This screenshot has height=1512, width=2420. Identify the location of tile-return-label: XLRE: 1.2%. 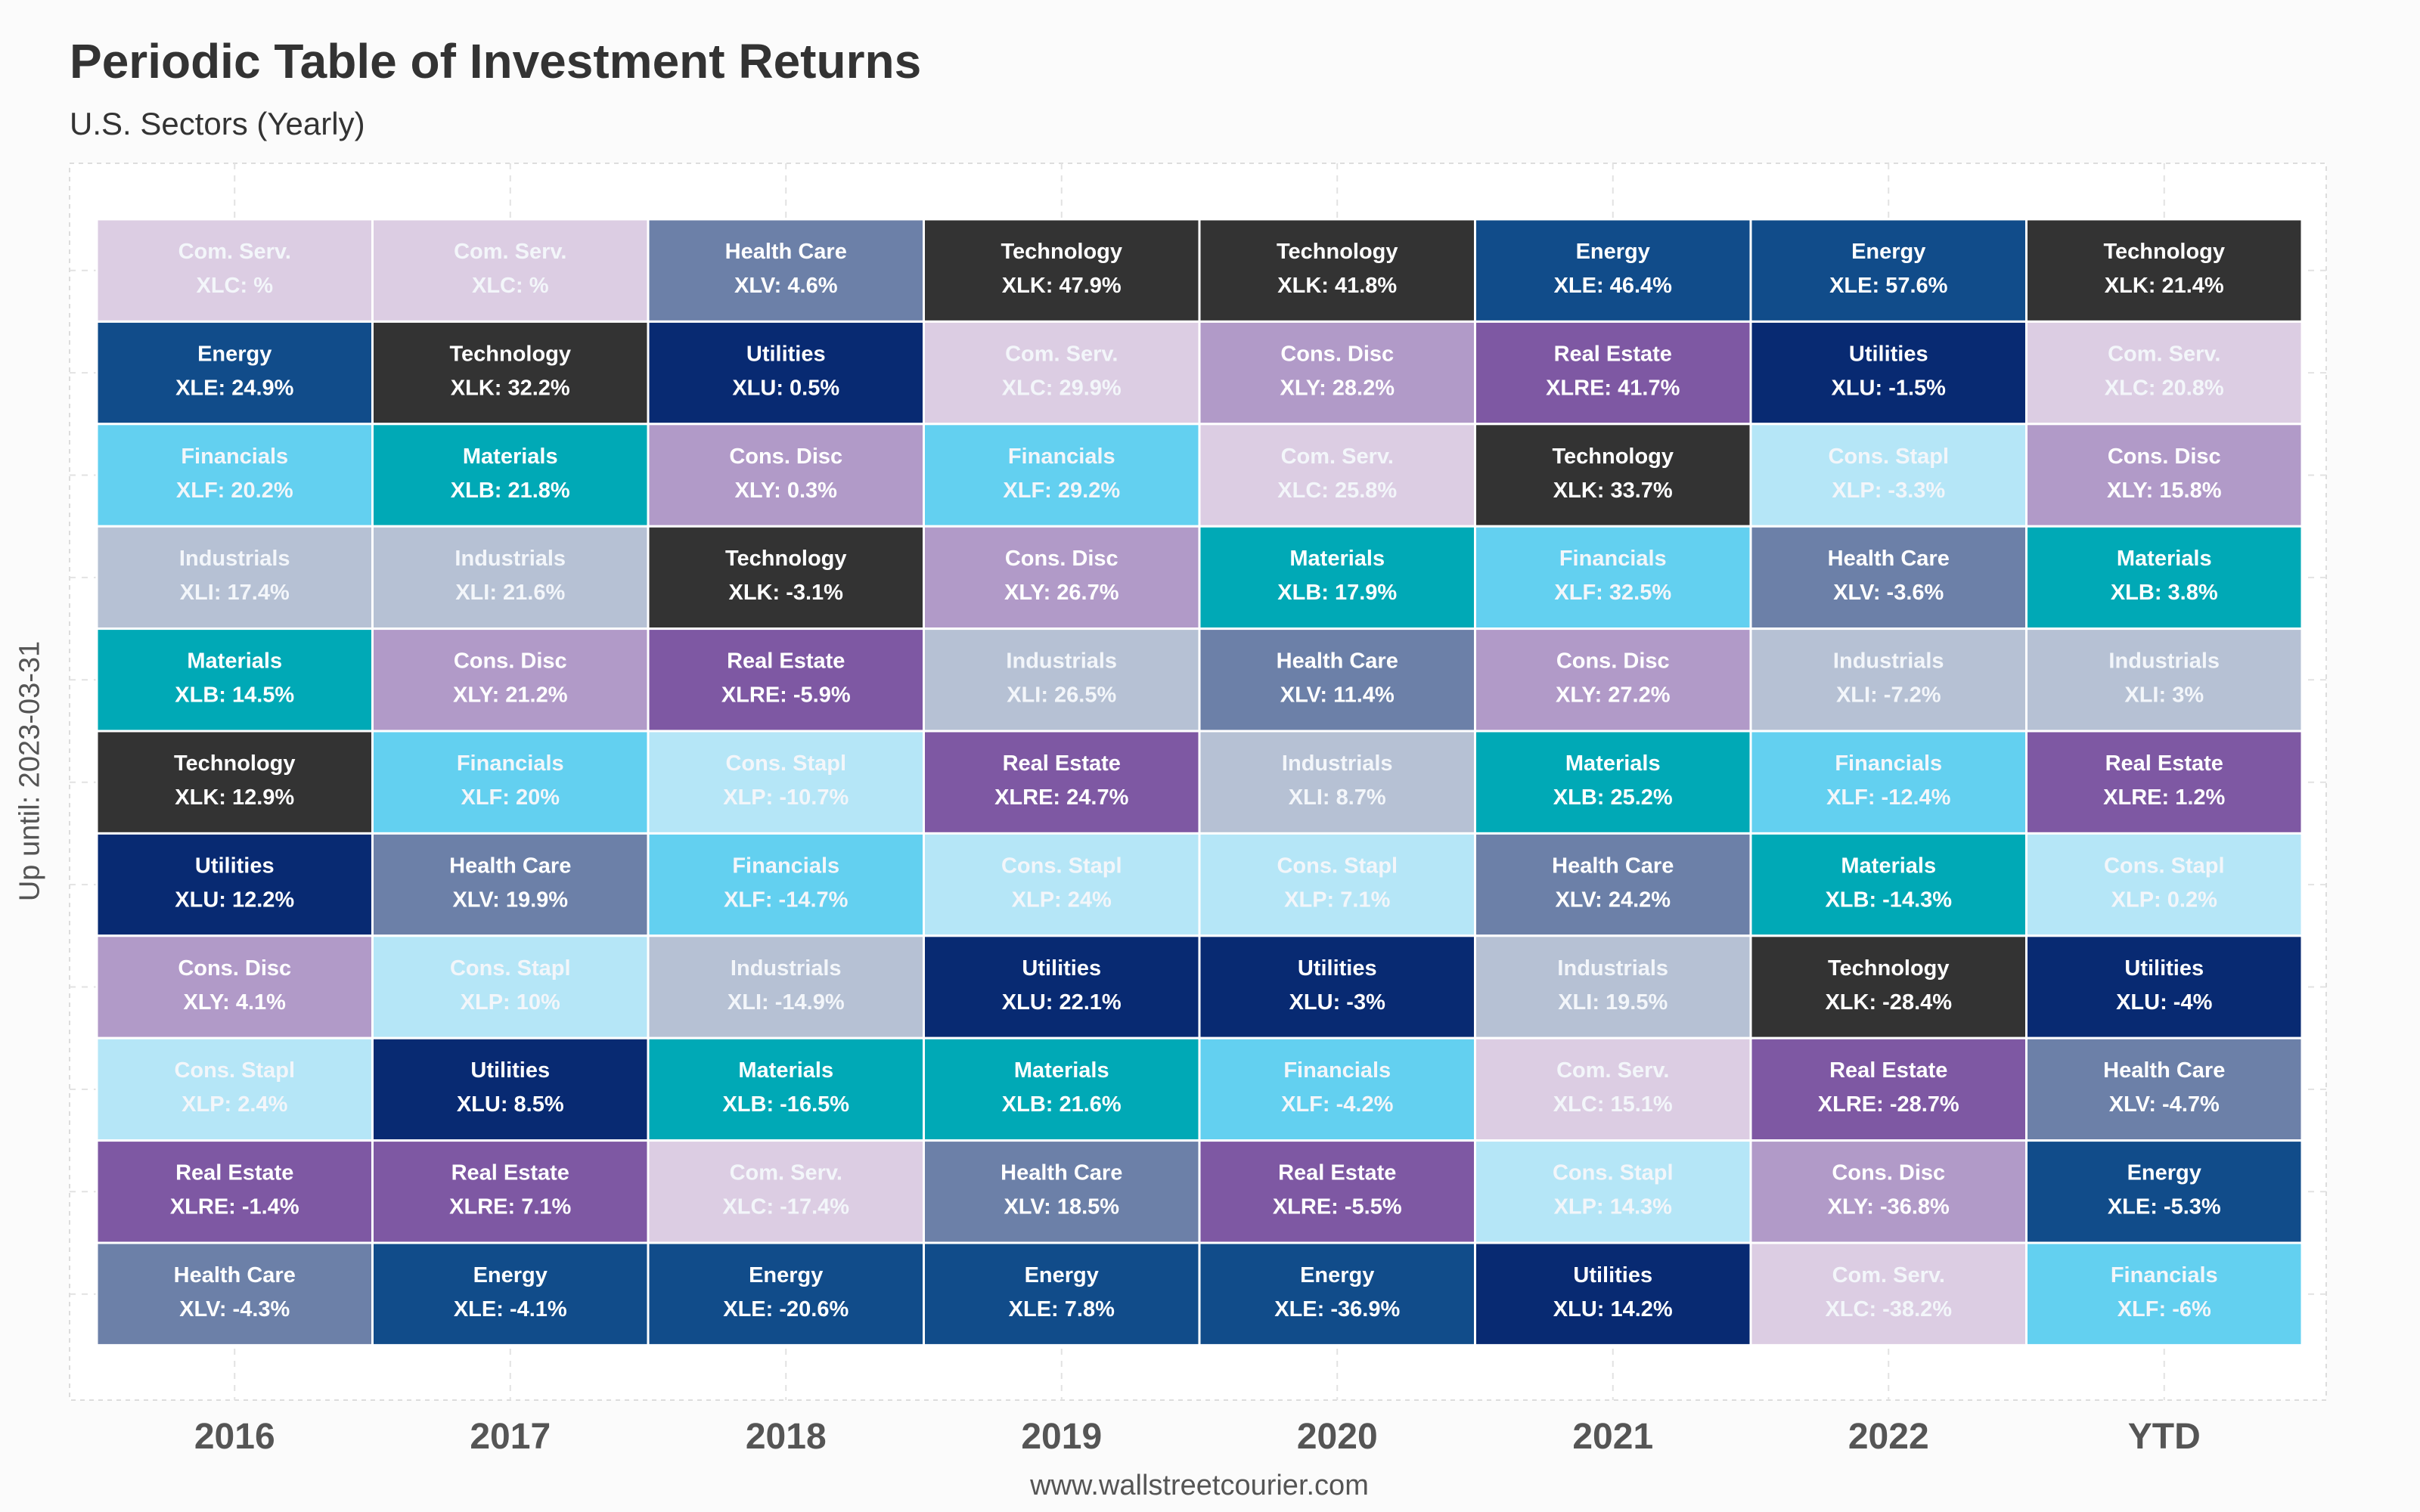
(2164, 797).